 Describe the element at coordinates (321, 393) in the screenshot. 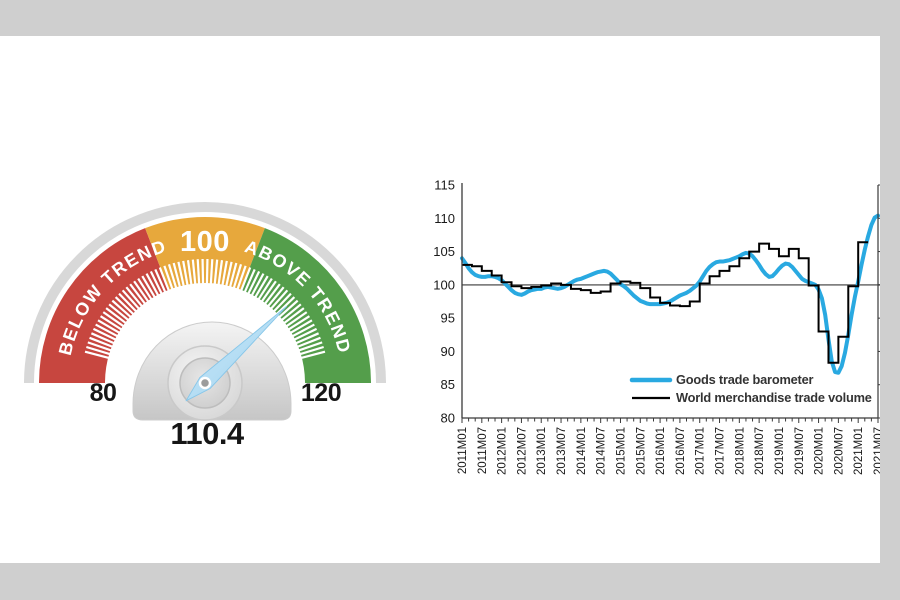

I see `gauge-max-label: 120` at that location.